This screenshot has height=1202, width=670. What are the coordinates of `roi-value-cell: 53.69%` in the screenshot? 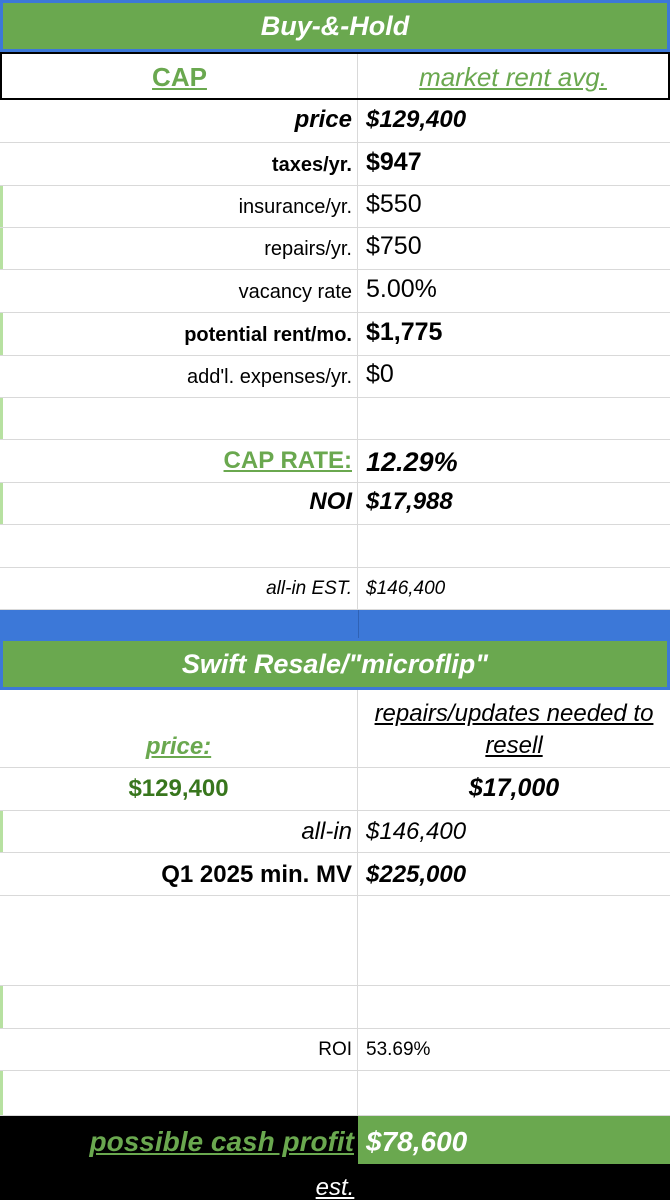 It's located at (514, 1050).